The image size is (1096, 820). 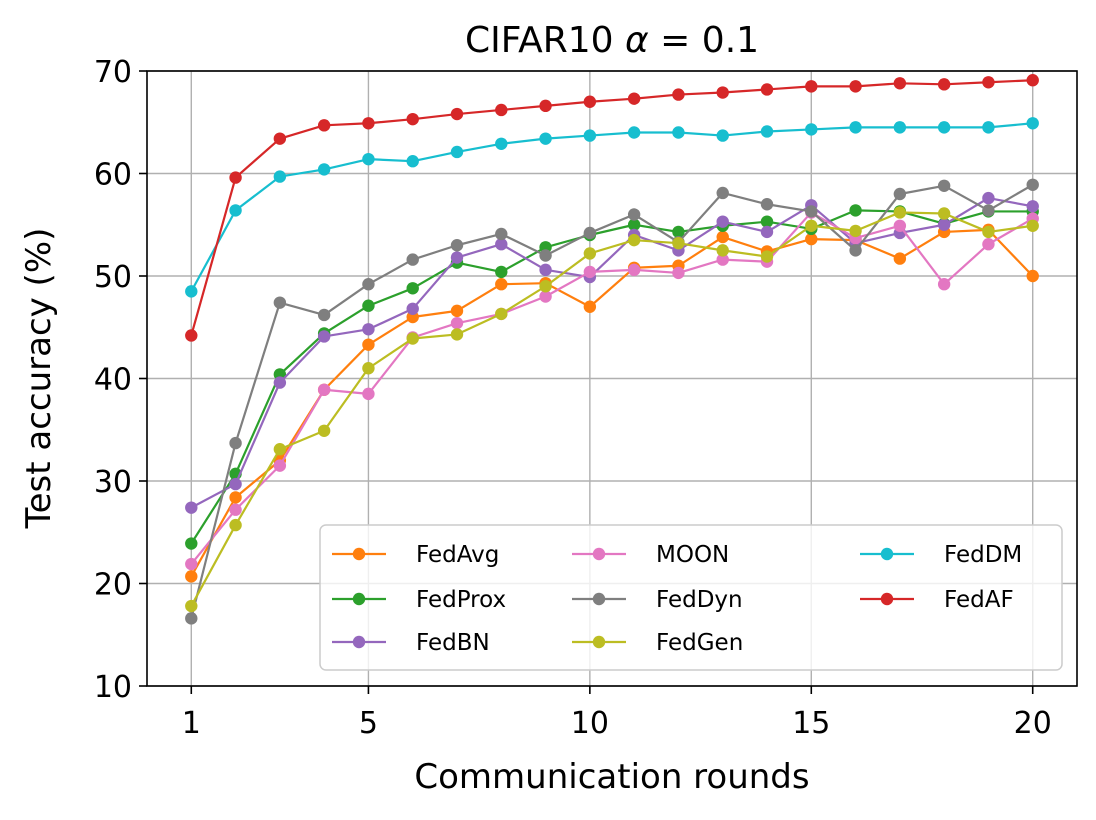 What do you see at coordinates (699, 643) in the screenshot?
I see `legend-label: FedGen` at bounding box center [699, 643].